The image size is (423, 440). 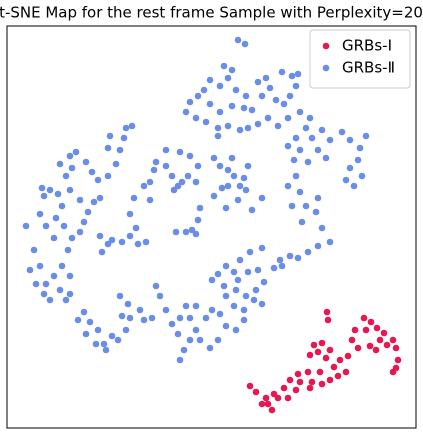 I want to click on legend-marker, so click(x=326, y=46).